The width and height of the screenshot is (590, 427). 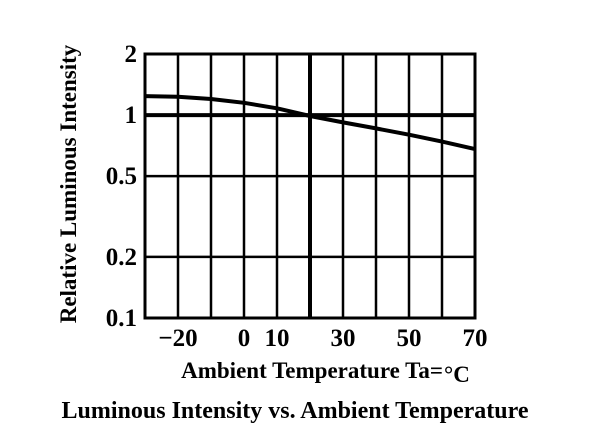 What do you see at coordinates (131, 54) in the screenshot?
I see `y-tick-label: 2` at bounding box center [131, 54].